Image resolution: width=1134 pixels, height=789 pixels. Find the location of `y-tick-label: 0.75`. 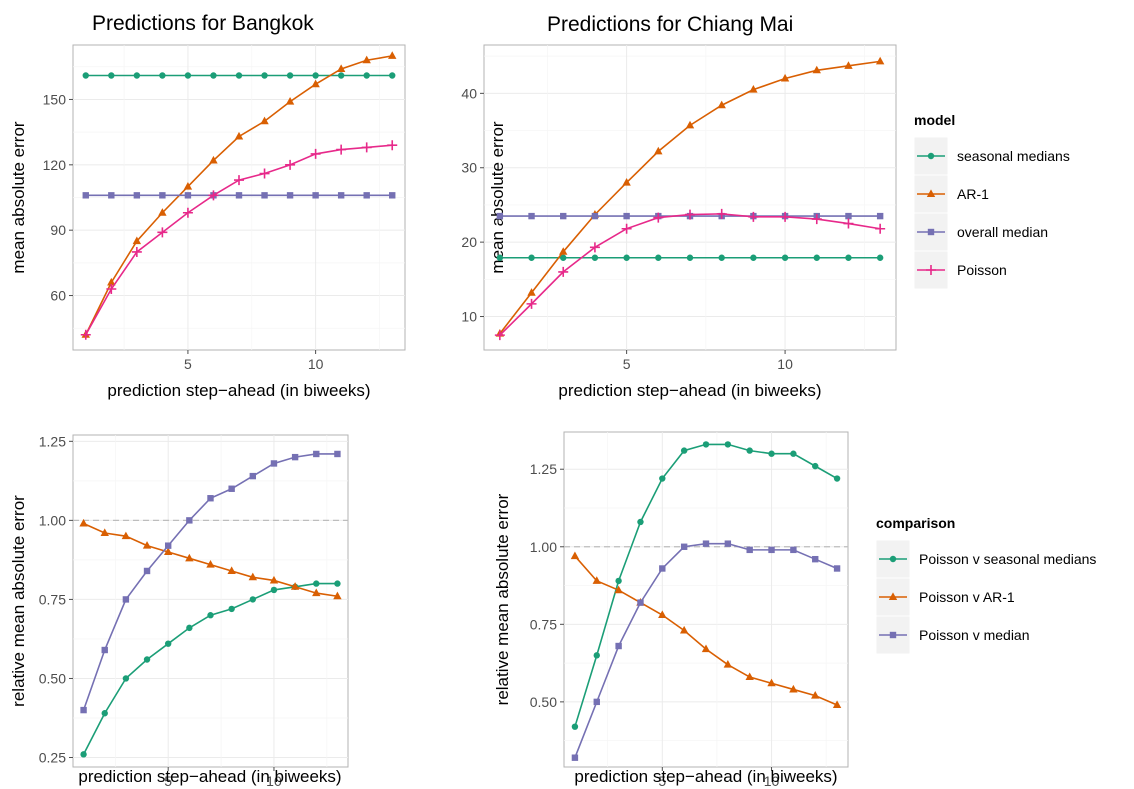

y-tick-label: 0.75 is located at coordinates (52, 599).